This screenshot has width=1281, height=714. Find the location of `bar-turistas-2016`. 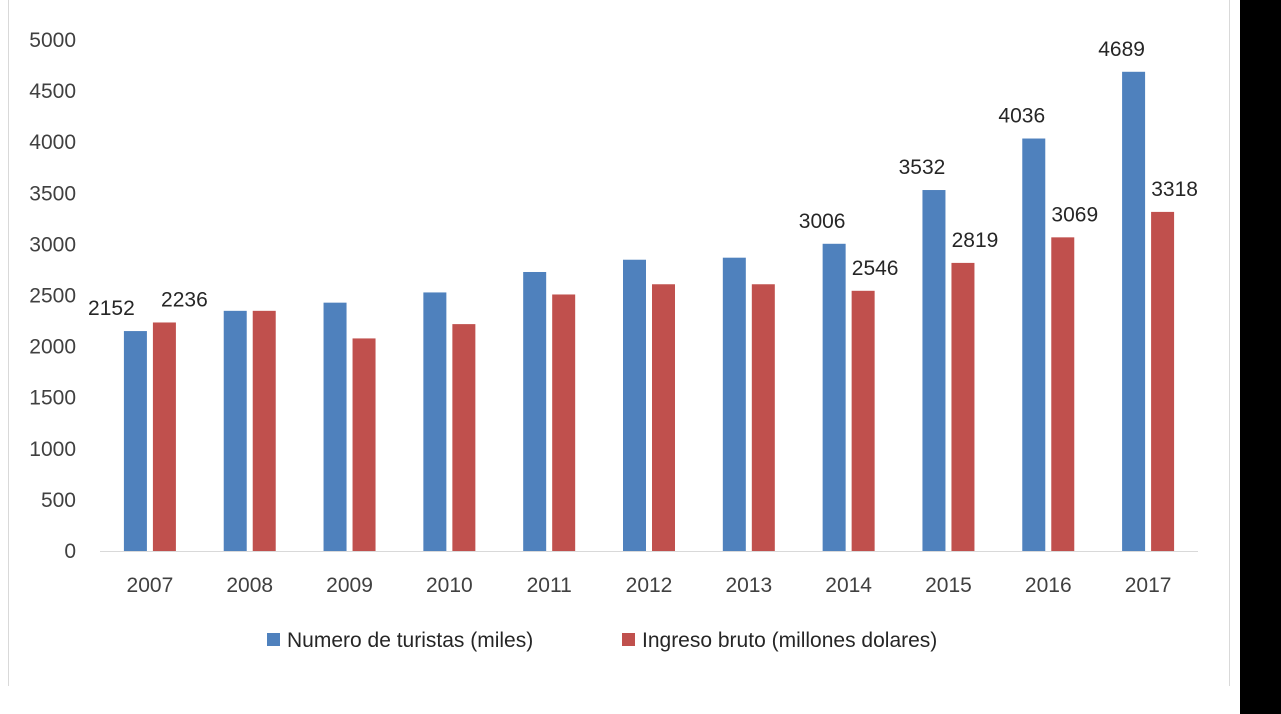

bar-turistas-2016 is located at coordinates (1034, 344).